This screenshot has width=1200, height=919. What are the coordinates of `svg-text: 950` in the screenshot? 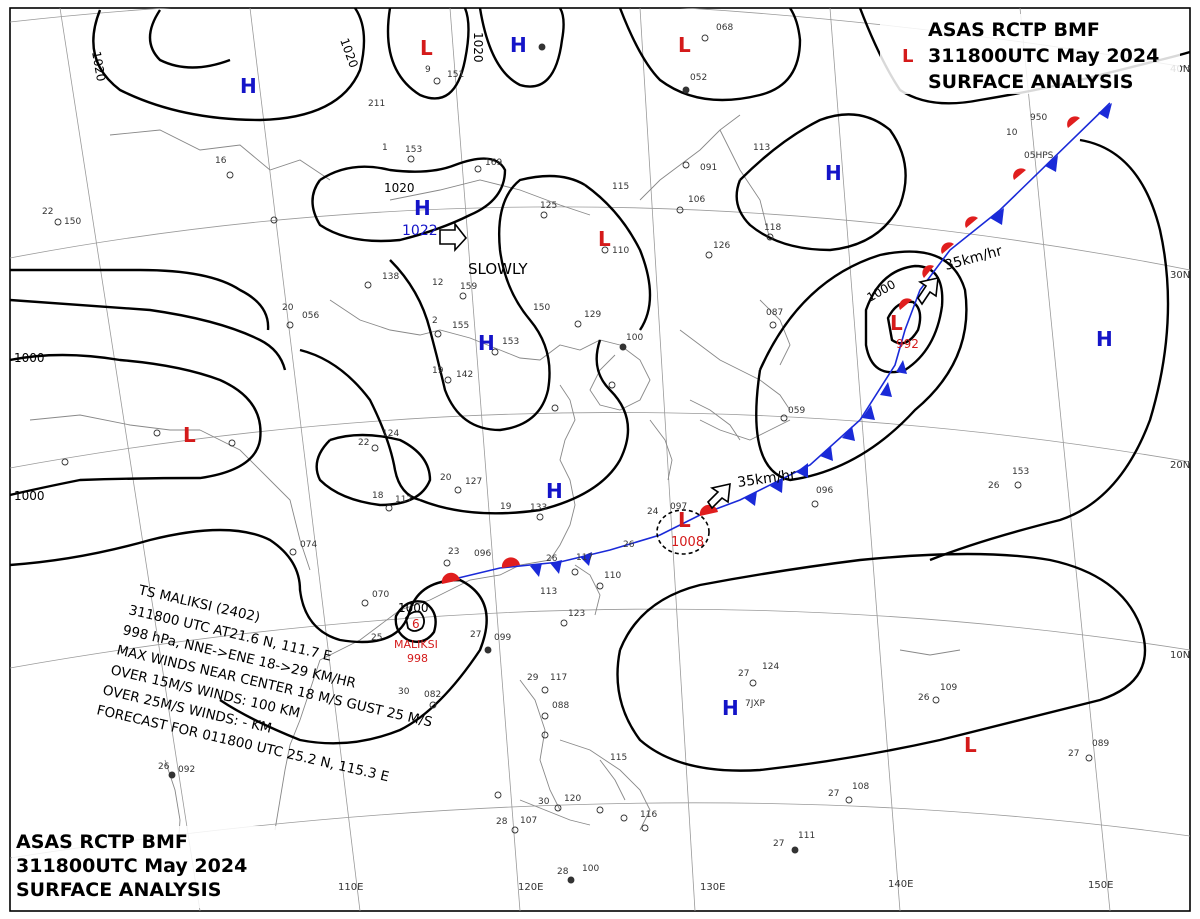 It's located at (1038, 118).